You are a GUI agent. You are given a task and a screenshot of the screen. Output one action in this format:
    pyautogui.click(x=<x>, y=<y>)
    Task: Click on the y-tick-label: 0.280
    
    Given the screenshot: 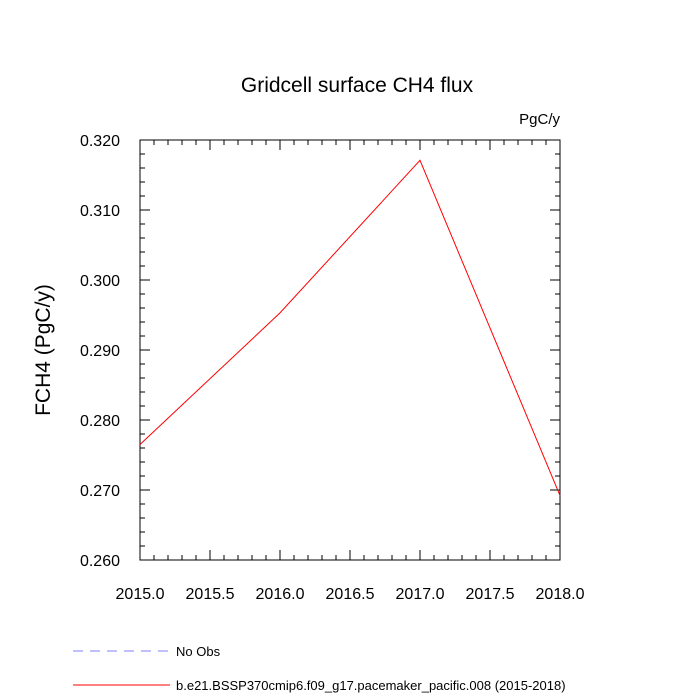 What is the action you would take?
    pyautogui.click(x=100, y=421)
    